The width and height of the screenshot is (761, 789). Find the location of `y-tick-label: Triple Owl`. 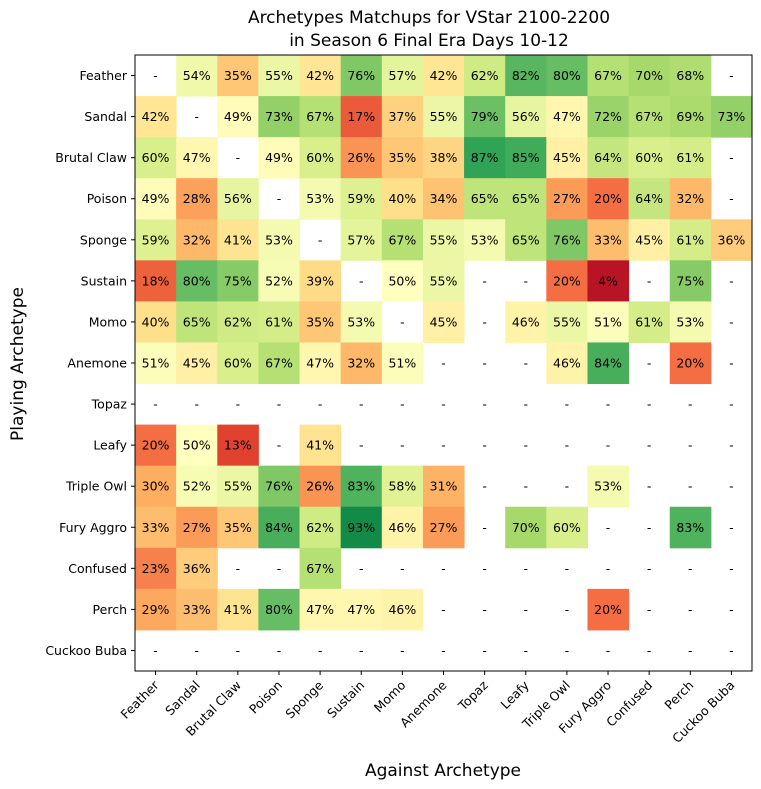

y-tick-label: Triple Owl is located at coordinates (96, 486).